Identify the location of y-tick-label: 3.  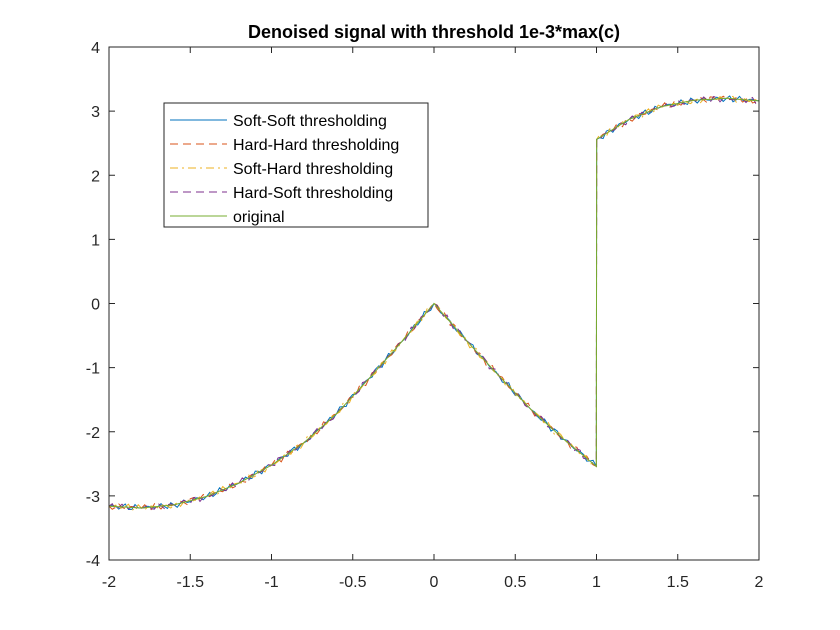
(95, 112).